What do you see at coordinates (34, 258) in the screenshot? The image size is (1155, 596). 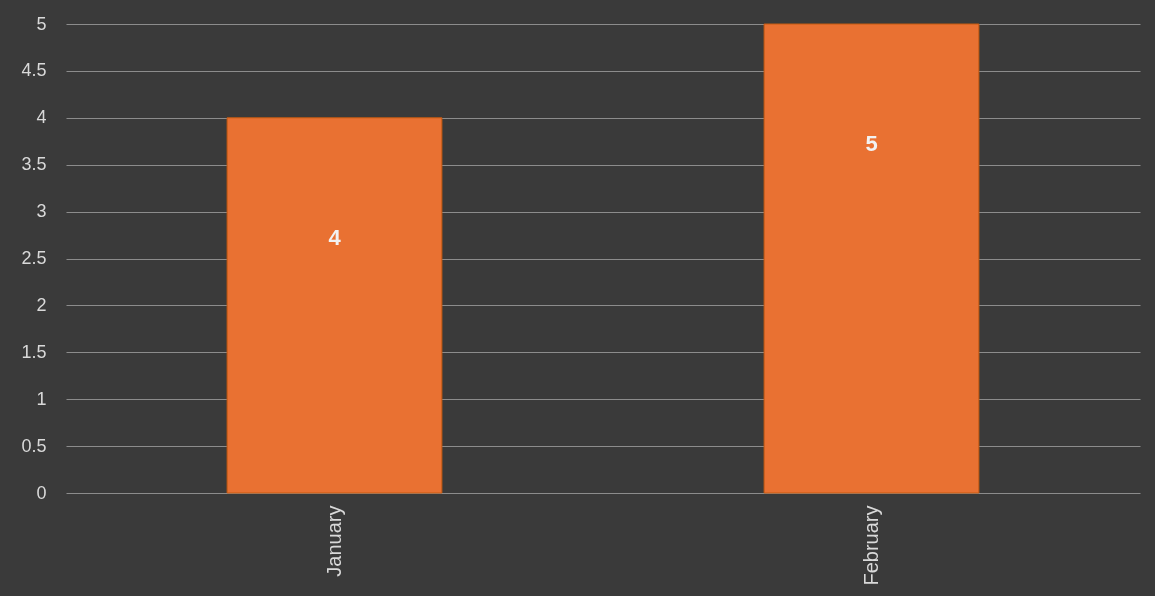 I see `y-tick-label: 2.5` at bounding box center [34, 258].